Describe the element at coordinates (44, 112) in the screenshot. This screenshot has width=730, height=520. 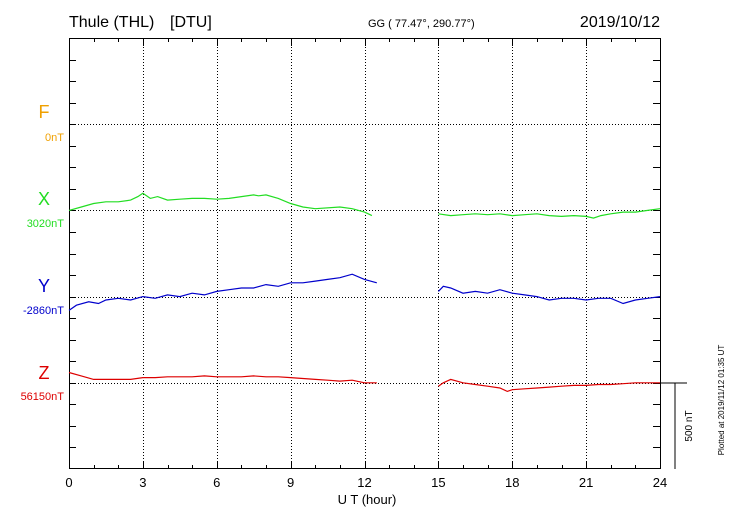
I see `series-name-f: F` at that location.